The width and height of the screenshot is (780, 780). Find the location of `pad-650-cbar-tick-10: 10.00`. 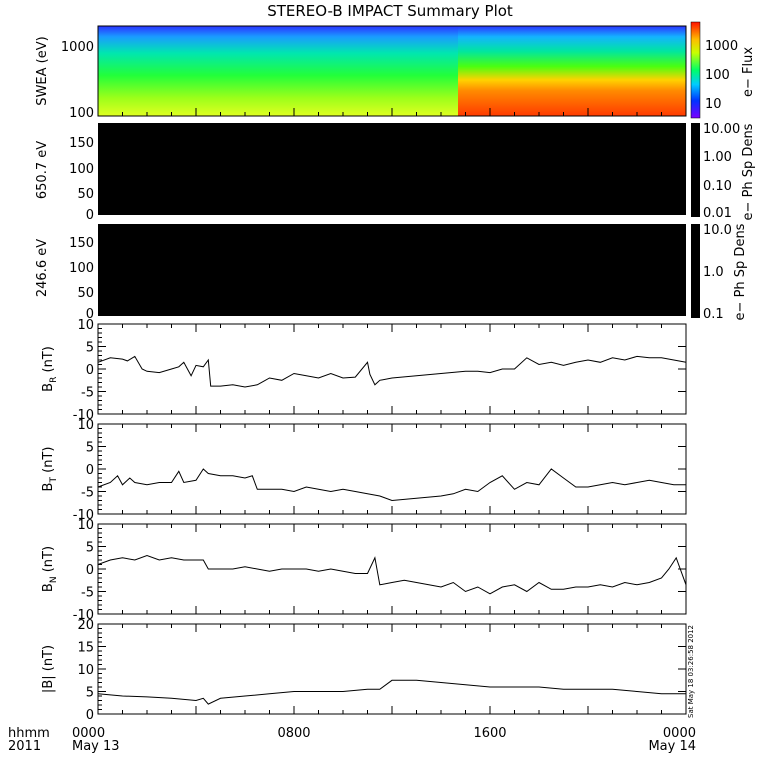

pad-650-cbar-tick-10: 10.00 is located at coordinates (721, 129).